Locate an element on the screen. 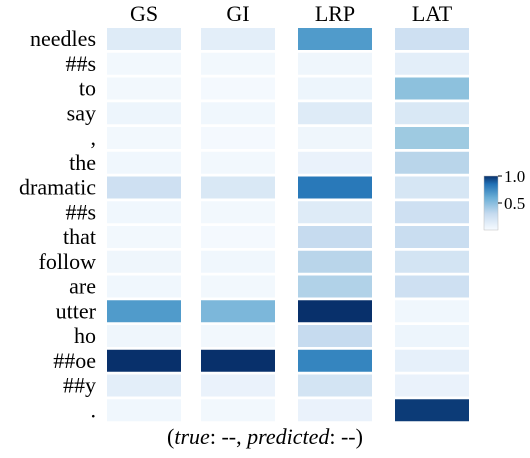 This screenshot has height=458, width=530. colorbar-tick-label: 1.0 is located at coordinates (514, 176).